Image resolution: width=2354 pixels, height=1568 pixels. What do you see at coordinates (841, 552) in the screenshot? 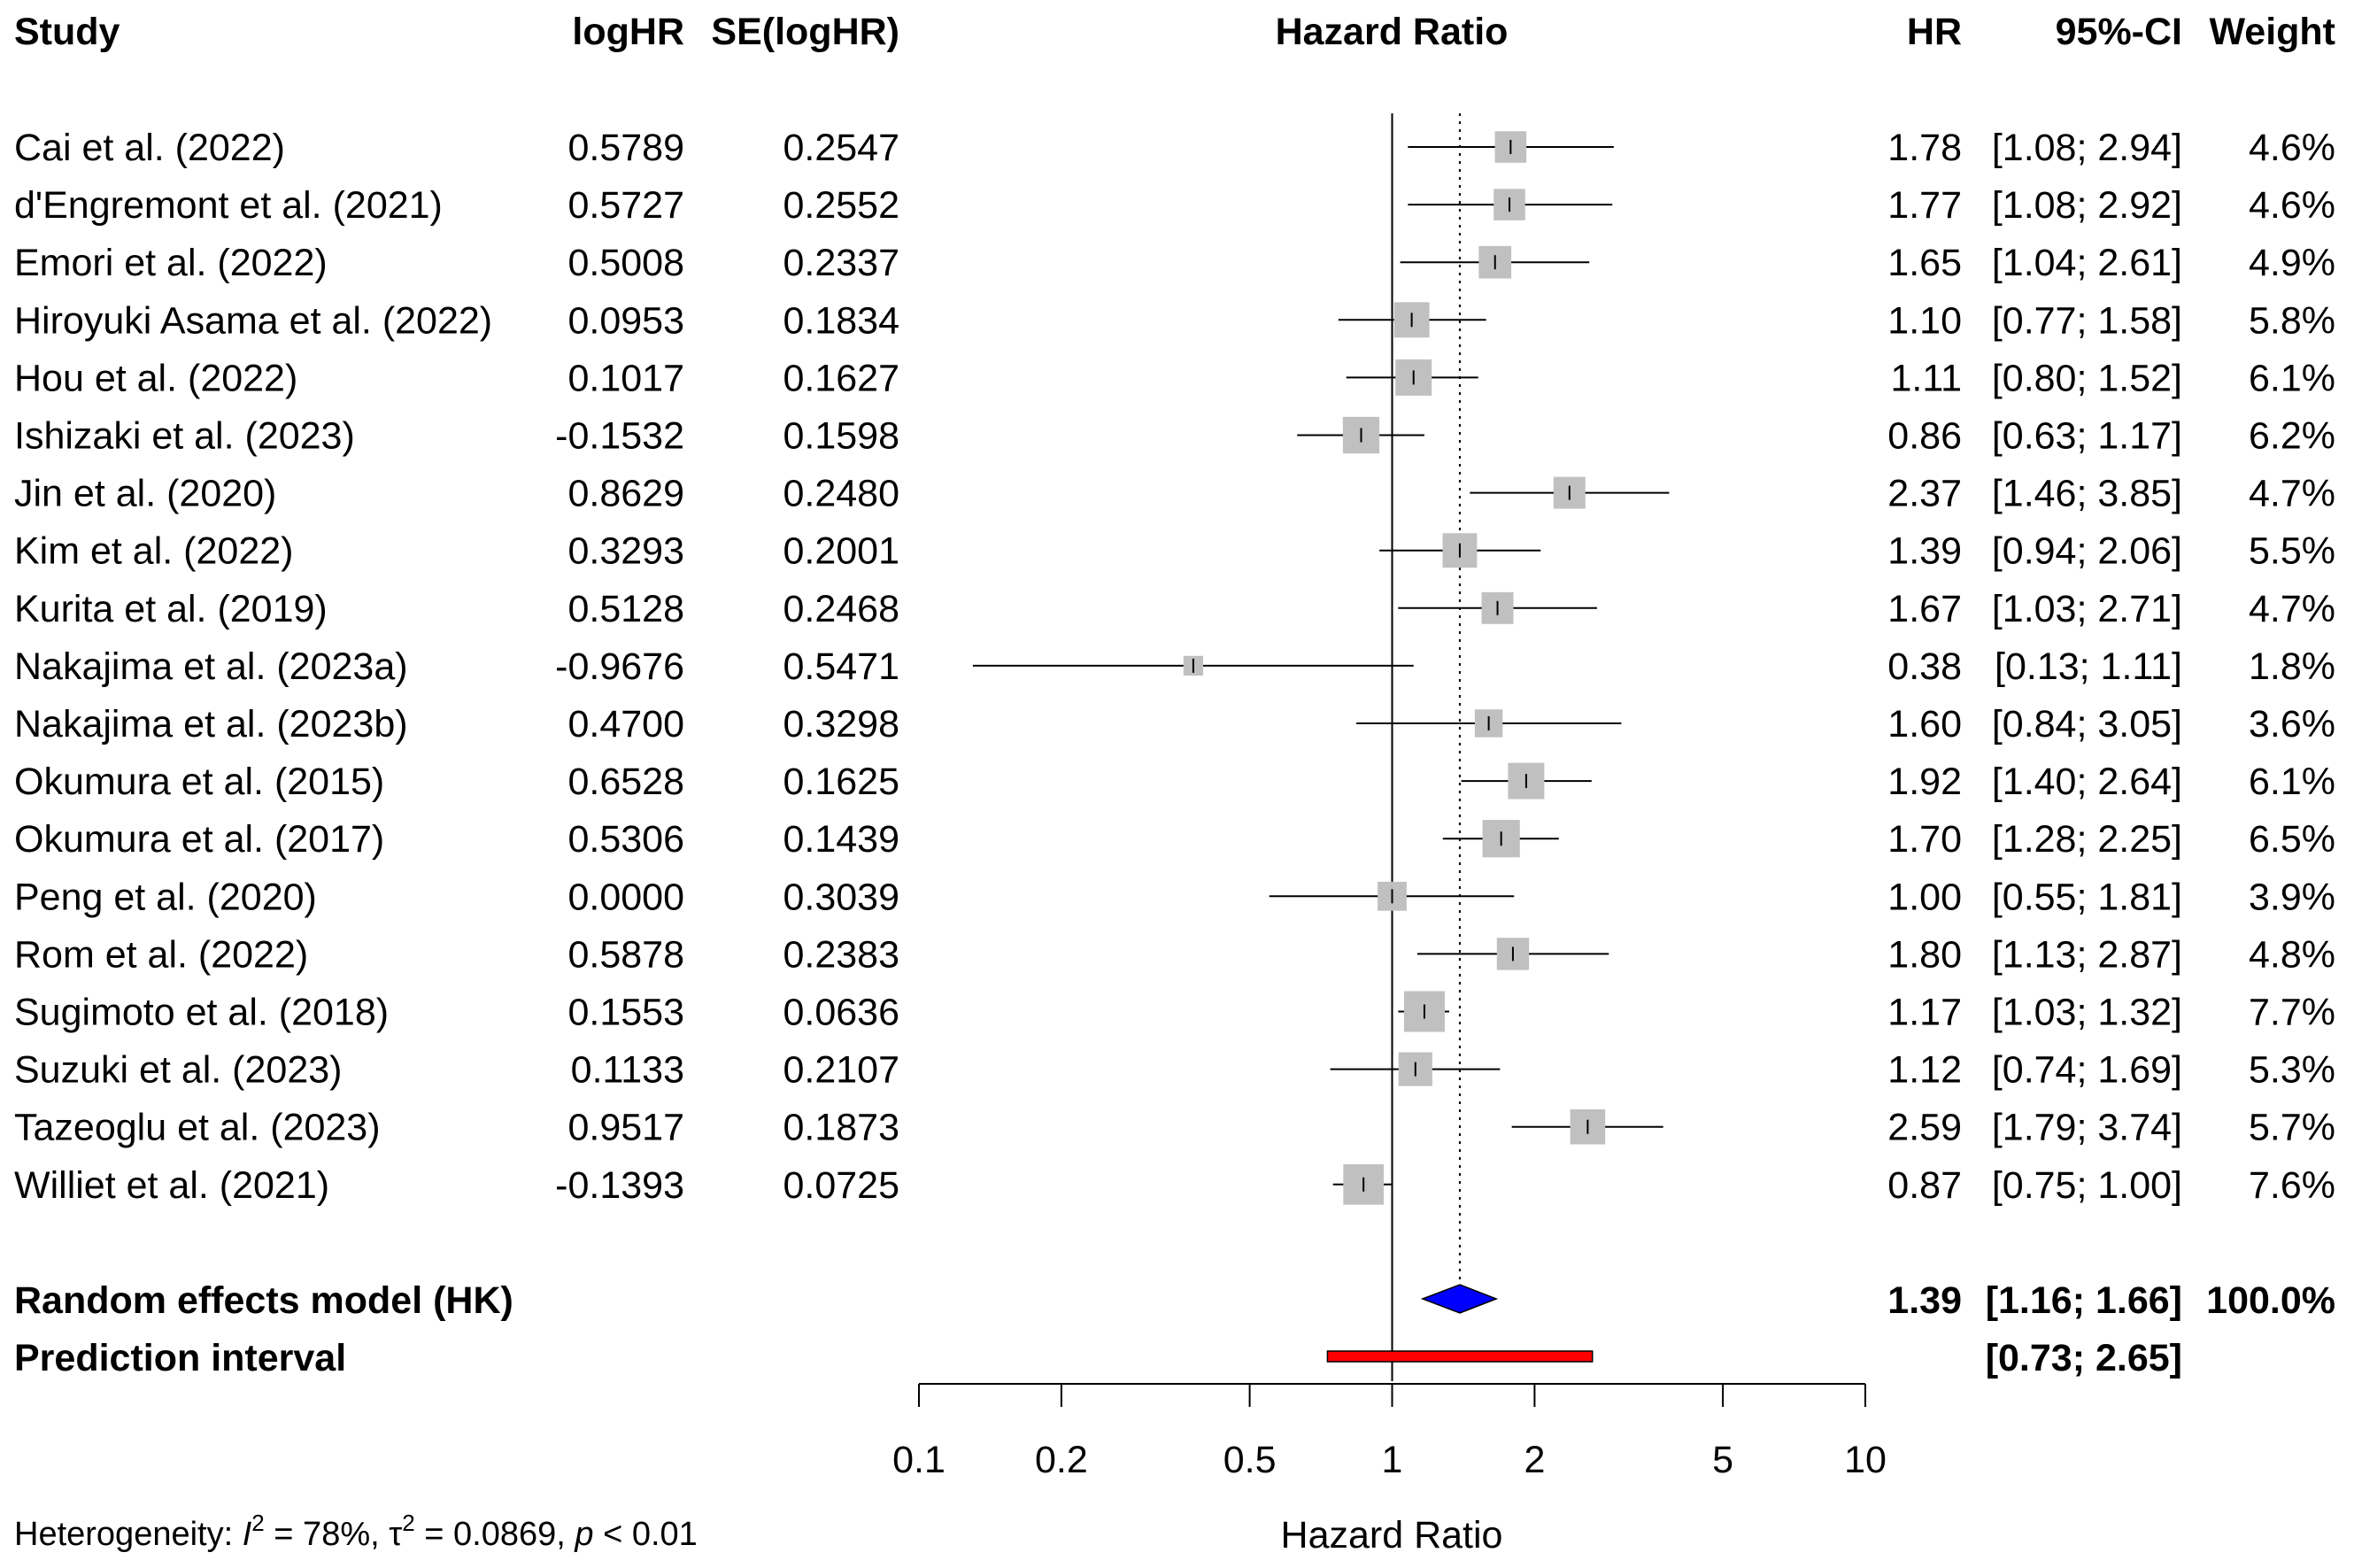
I see `study-se: 0.2001` at bounding box center [841, 552].